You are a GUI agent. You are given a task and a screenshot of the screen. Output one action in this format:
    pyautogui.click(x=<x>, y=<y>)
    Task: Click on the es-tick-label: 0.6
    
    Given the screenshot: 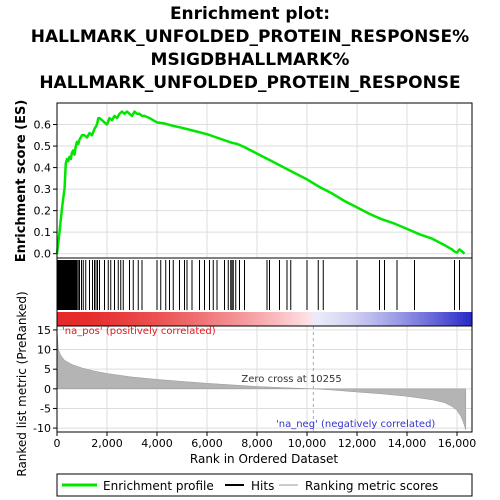 What is the action you would take?
    pyautogui.click(x=43, y=125)
    